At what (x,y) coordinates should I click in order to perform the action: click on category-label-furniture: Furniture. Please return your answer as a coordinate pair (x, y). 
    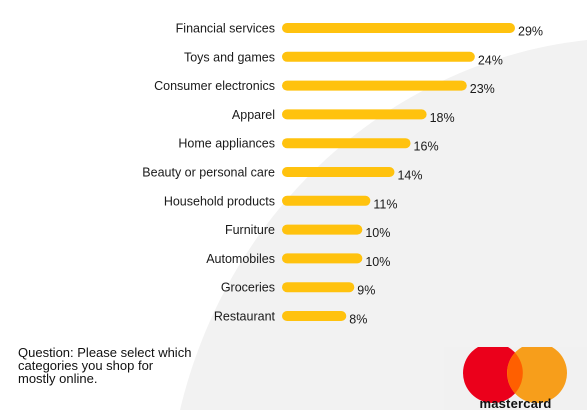
    Looking at the image, I should click on (250, 230).